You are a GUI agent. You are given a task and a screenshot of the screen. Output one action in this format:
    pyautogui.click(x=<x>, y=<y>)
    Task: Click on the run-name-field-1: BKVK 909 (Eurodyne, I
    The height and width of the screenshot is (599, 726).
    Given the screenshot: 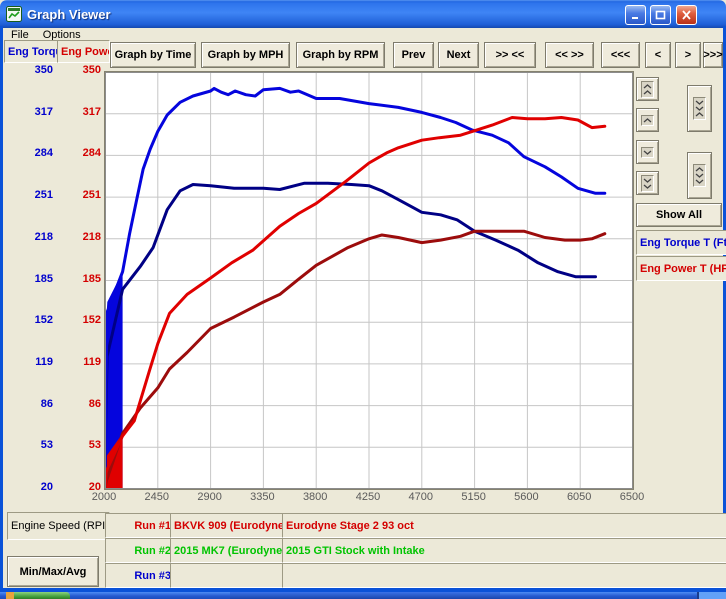 What is the action you would take?
    pyautogui.click(x=228, y=525)
    